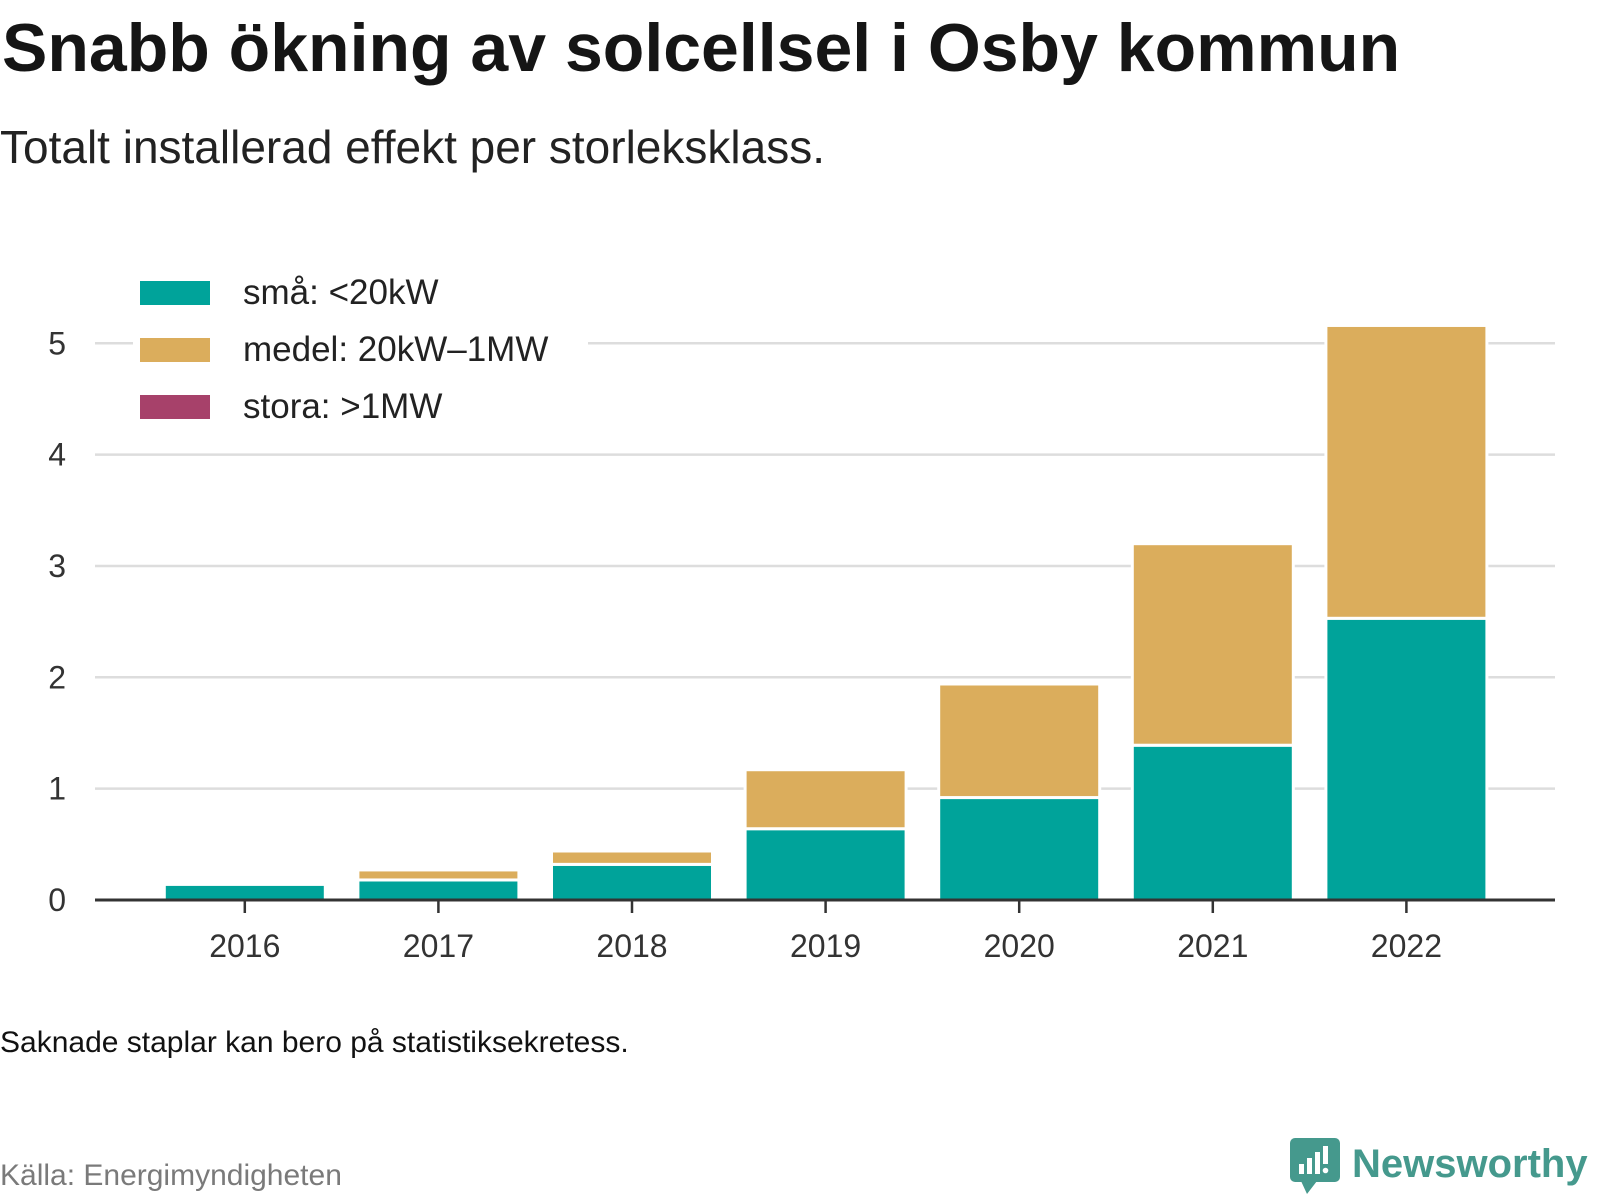 This screenshot has height=1200, width=1600. Describe the element at coordinates (632, 857) in the screenshot. I see `bar-segment-series1-2018` at that location.